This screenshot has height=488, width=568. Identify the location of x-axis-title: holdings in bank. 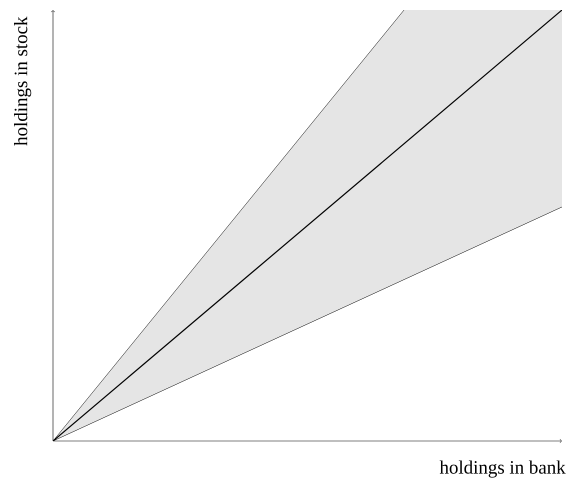
(503, 469).